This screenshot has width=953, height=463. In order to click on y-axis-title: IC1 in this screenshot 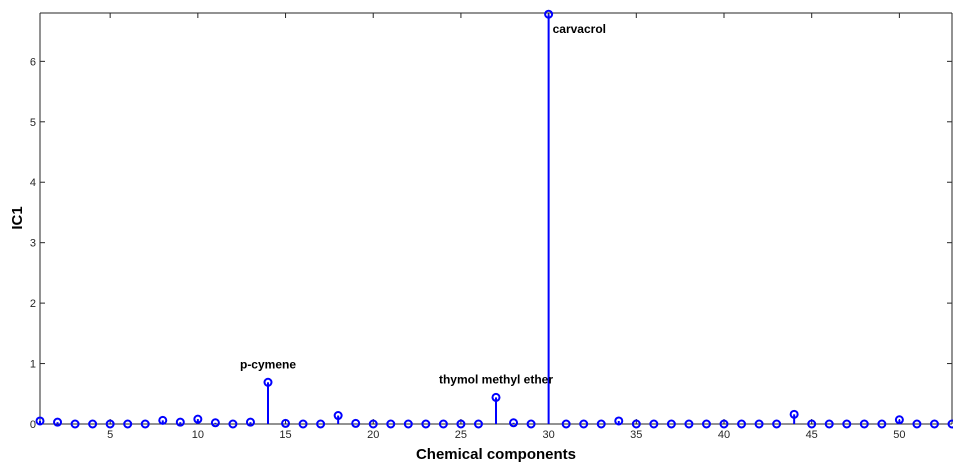, I will do `click(17, 217)`.